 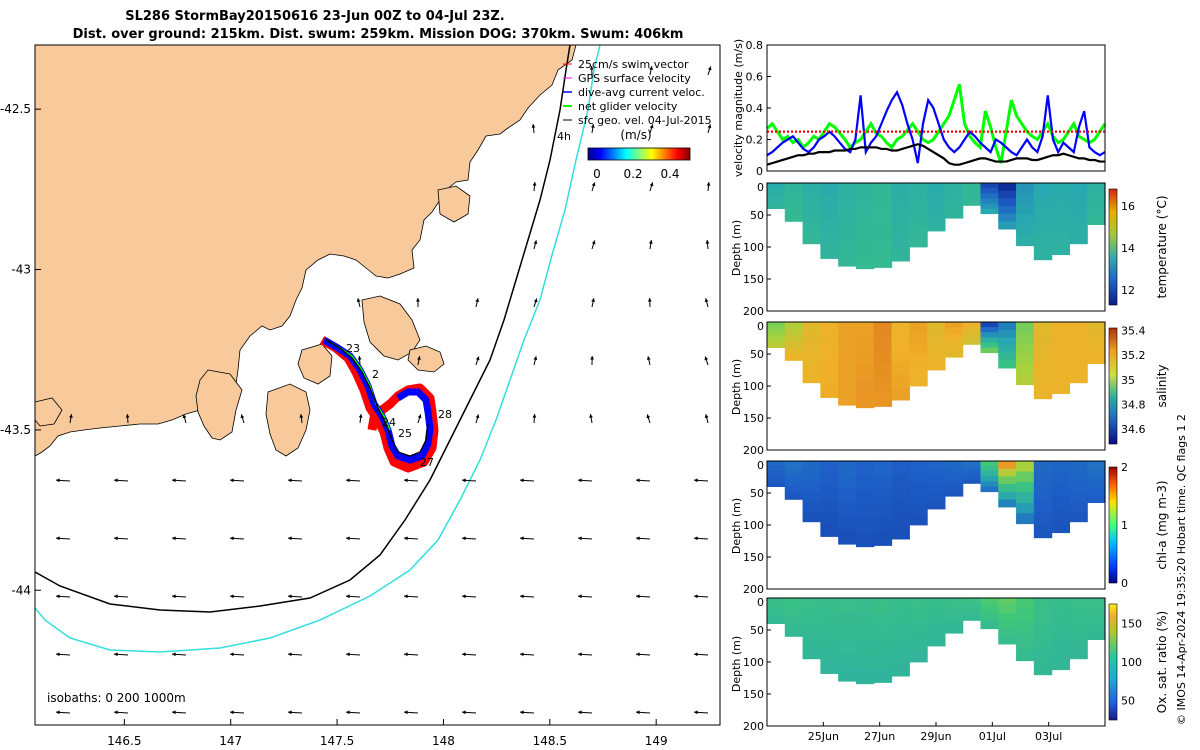 What do you see at coordinates (426, 359) in the screenshot?
I see `land-island-c` at bounding box center [426, 359].